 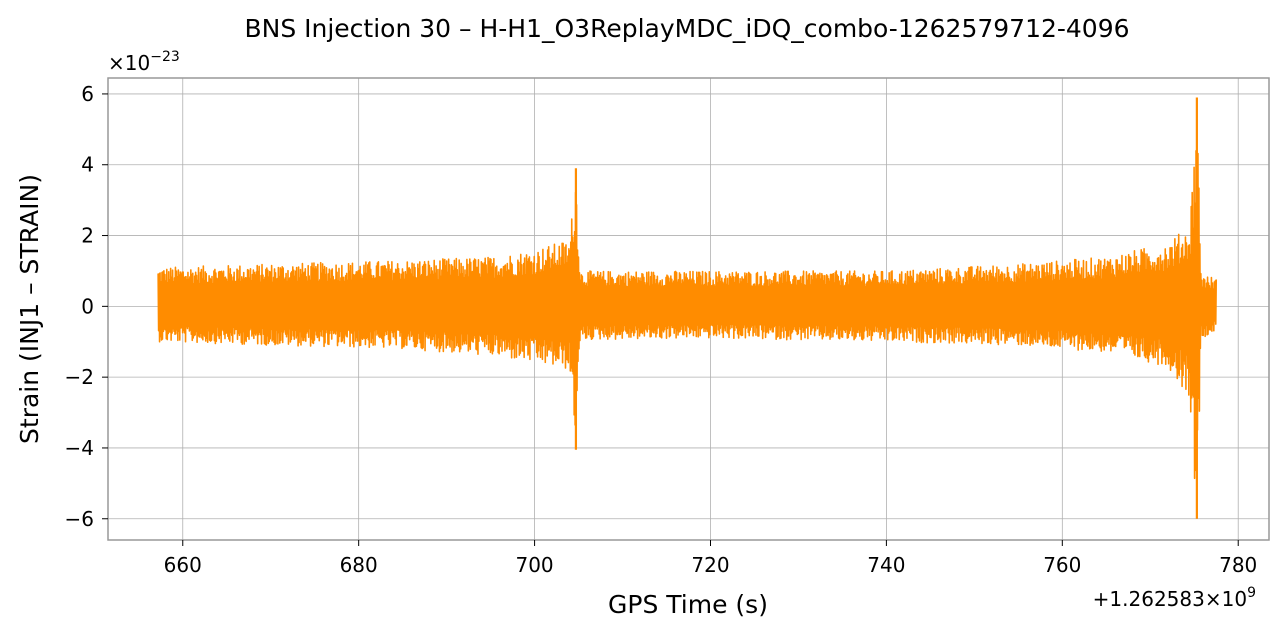 What do you see at coordinates (79, 377) in the screenshot?
I see `y-tick-label: −2` at bounding box center [79, 377].